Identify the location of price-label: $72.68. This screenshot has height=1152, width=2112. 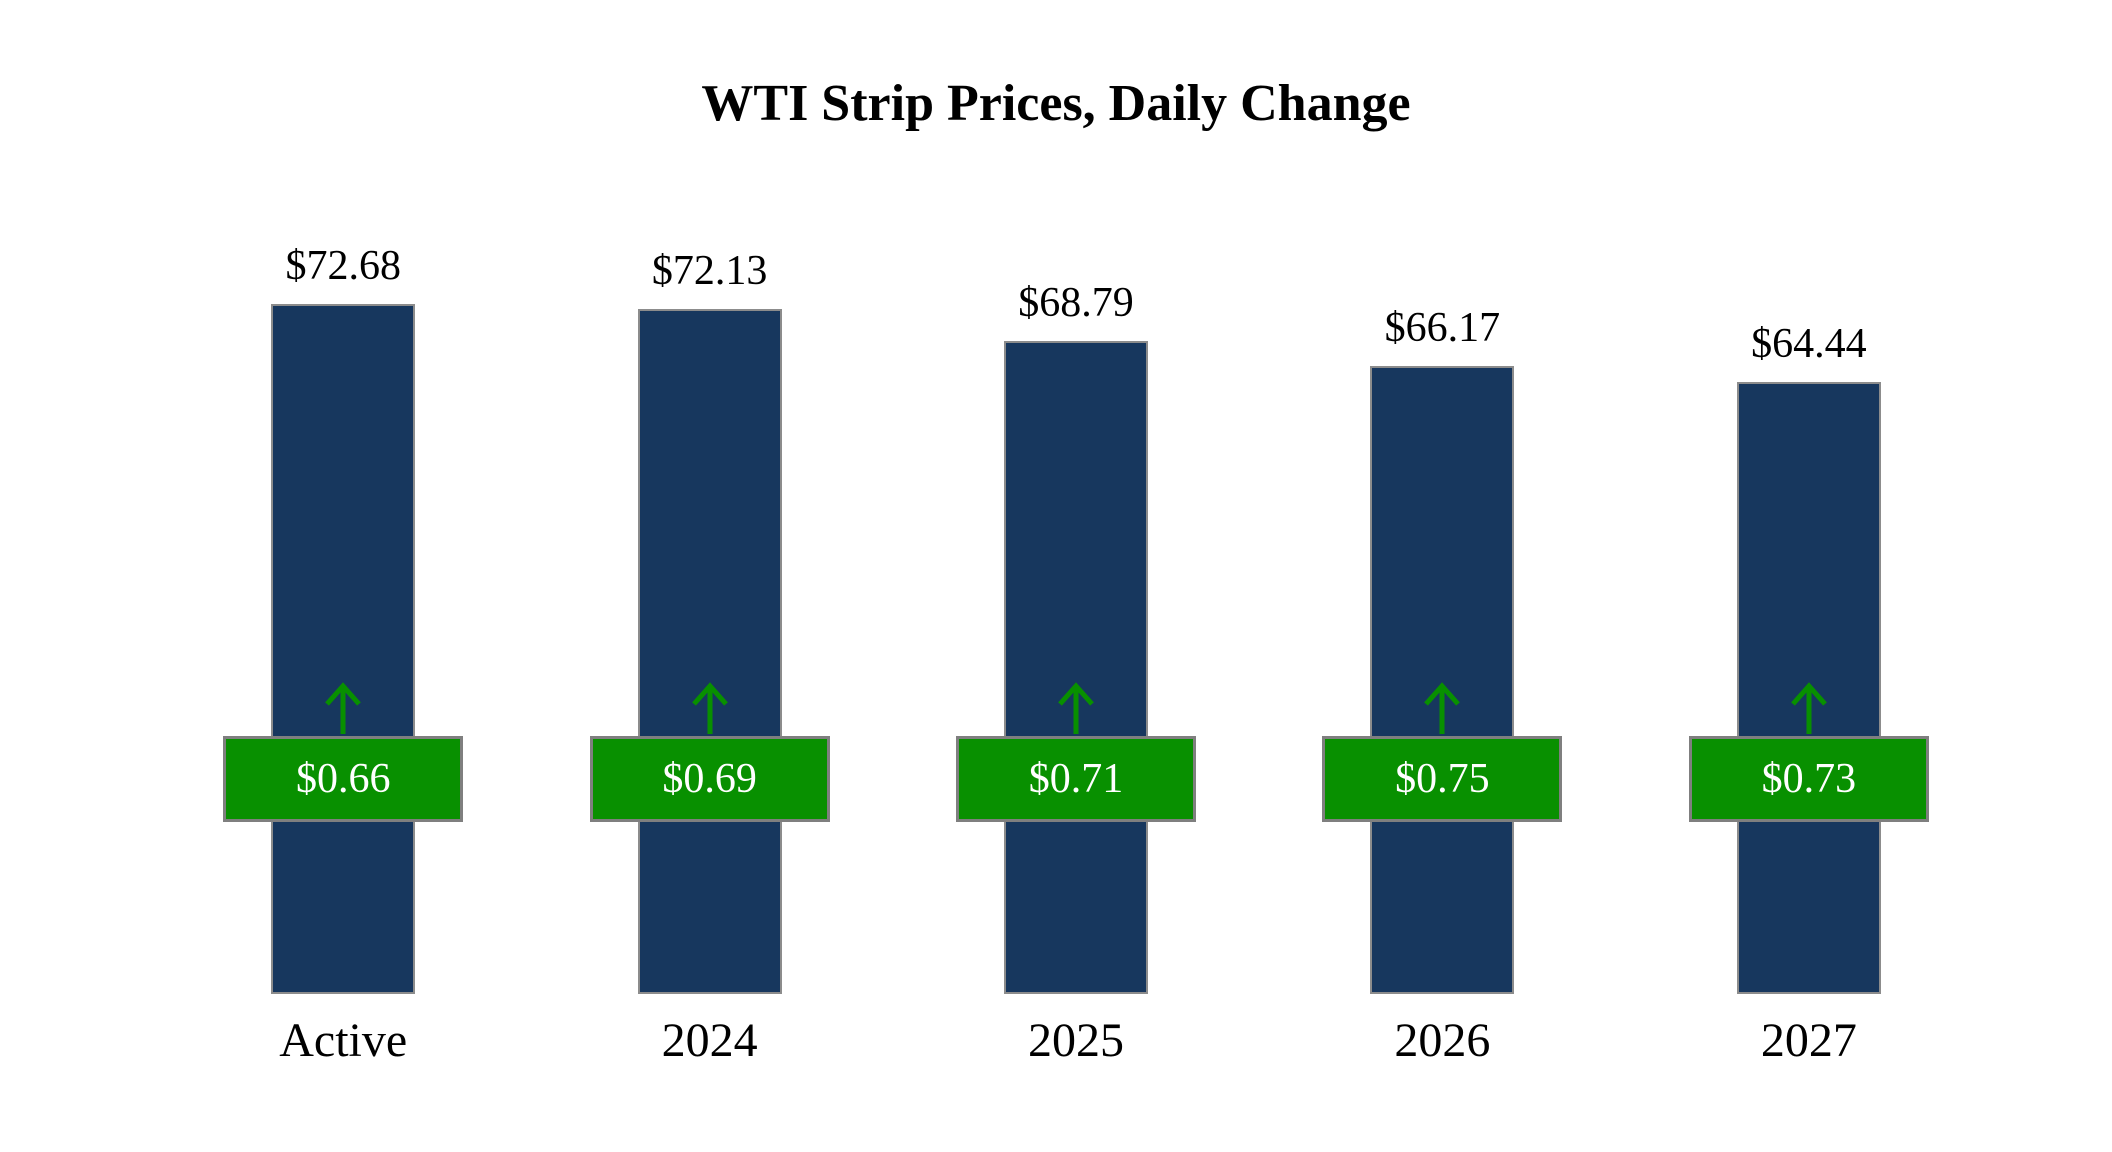
(343, 266).